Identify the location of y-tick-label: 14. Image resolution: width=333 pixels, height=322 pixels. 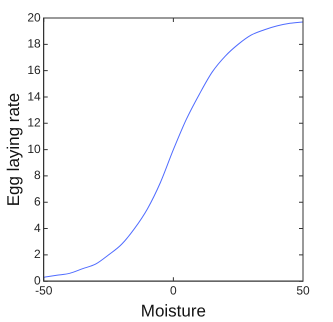
(34, 96).